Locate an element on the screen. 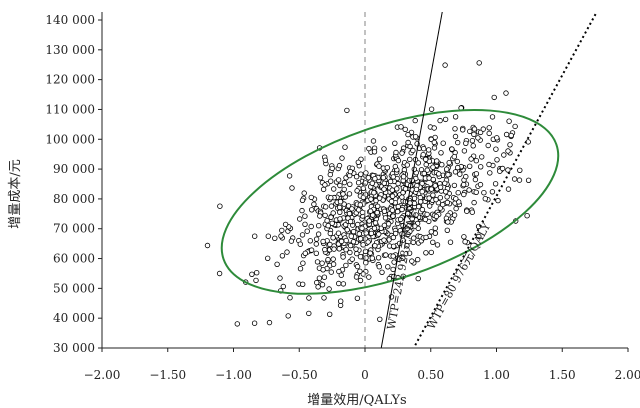 The height and width of the screenshot is (408, 640). wtp-line-high is located at coordinates (411, 180).